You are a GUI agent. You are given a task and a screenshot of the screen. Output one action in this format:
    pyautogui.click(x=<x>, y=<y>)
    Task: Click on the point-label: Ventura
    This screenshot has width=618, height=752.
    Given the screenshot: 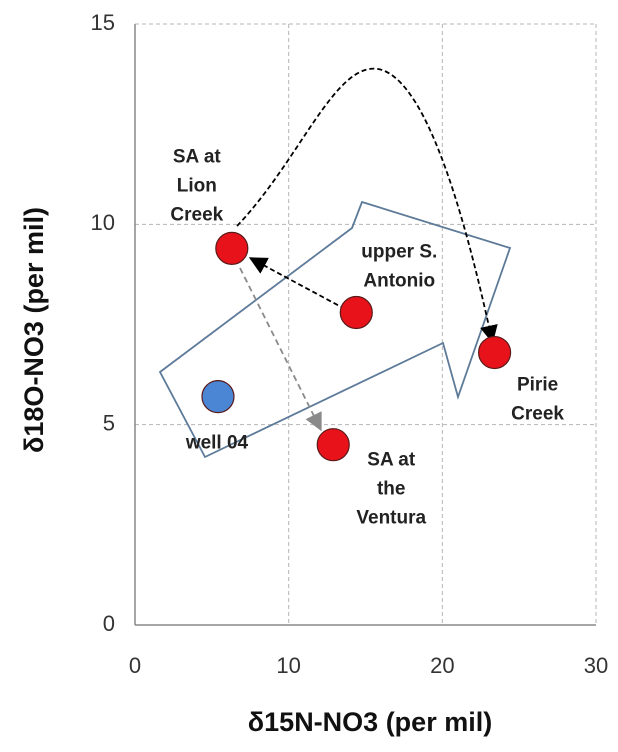 What is the action you would take?
    pyautogui.click(x=391, y=518)
    